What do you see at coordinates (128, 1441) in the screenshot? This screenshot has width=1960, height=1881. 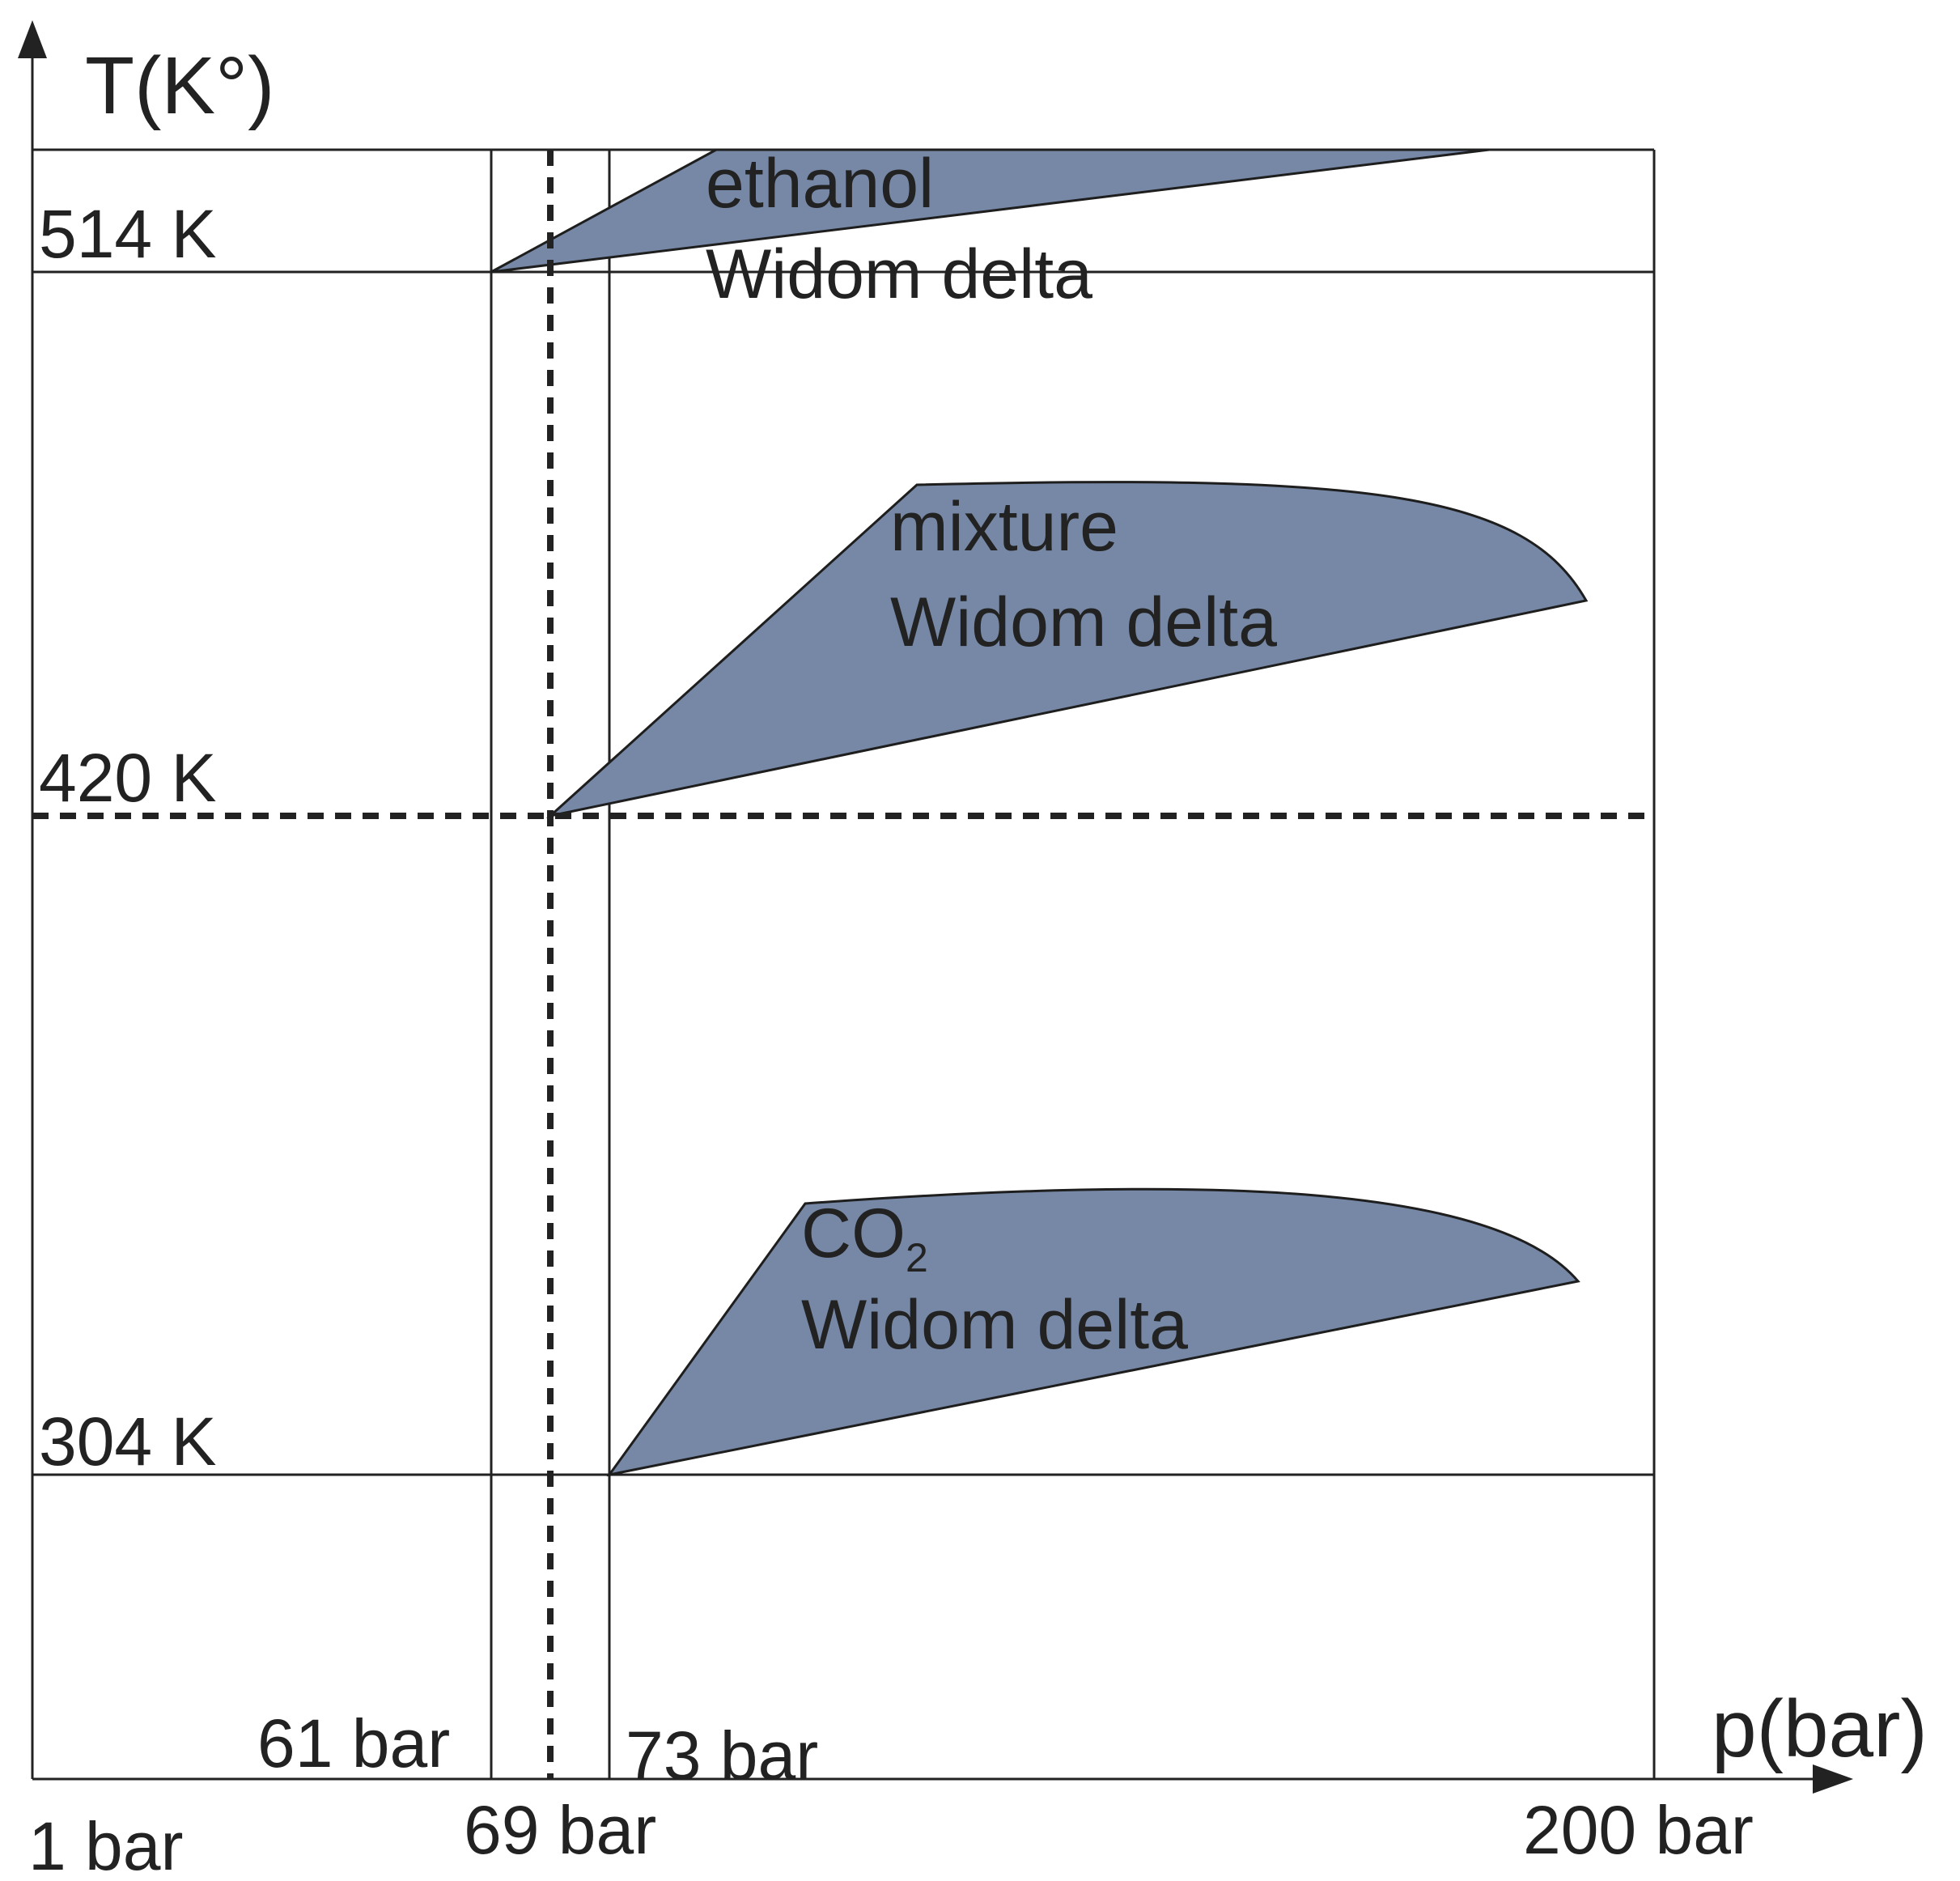 I see `temperature-label-304k: 304 K` at bounding box center [128, 1441].